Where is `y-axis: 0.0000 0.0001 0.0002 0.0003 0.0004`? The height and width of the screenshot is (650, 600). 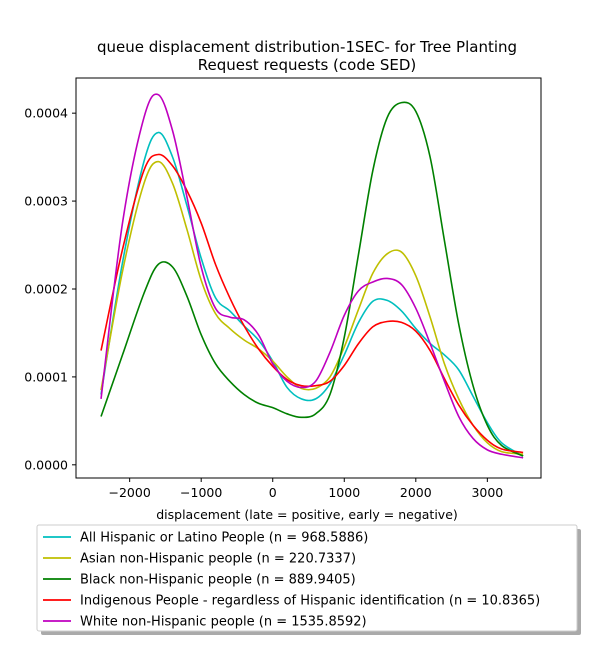
y-axis: 0.0000 0.0001 0.0002 0.0003 0.0004 is located at coordinates (50, 289).